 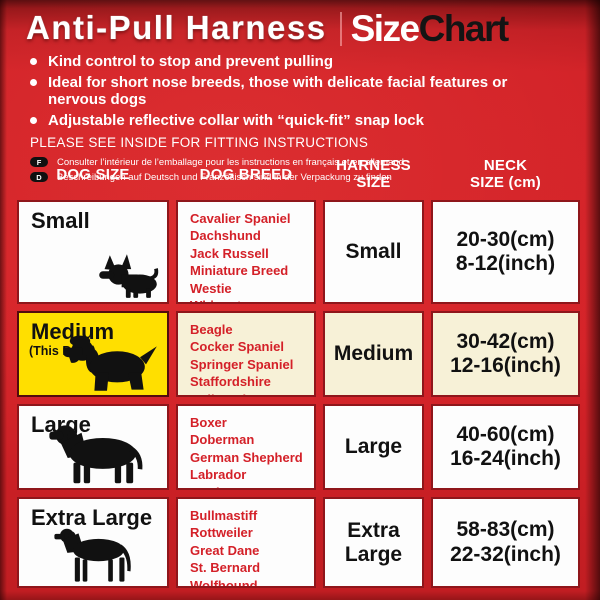 What do you see at coordinates (464, 28) in the screenshot?
I see `chart-word: Chart` at bounding box center [464, 28].